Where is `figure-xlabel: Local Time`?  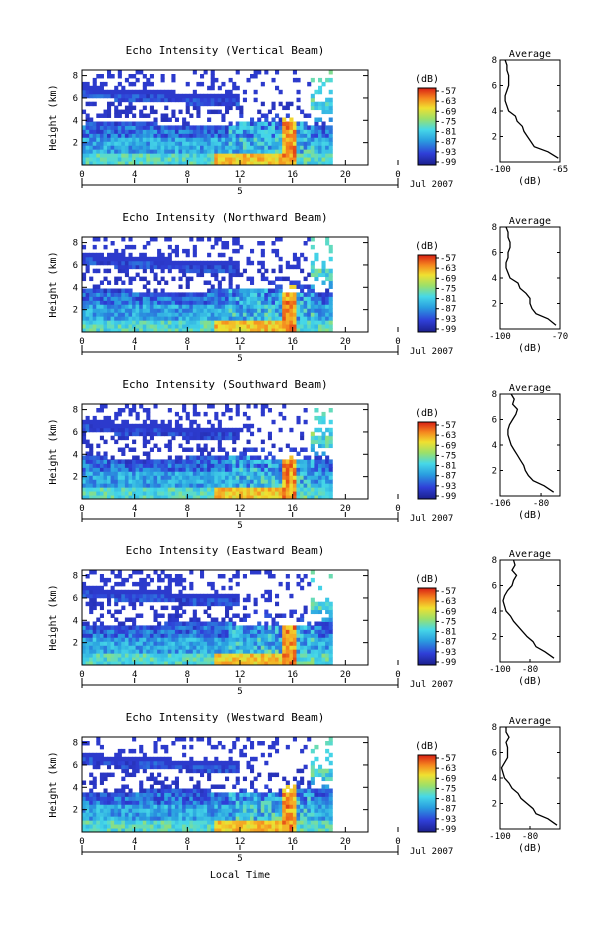 figure-xlabel: Local Time is located at coordinates (240, 875).